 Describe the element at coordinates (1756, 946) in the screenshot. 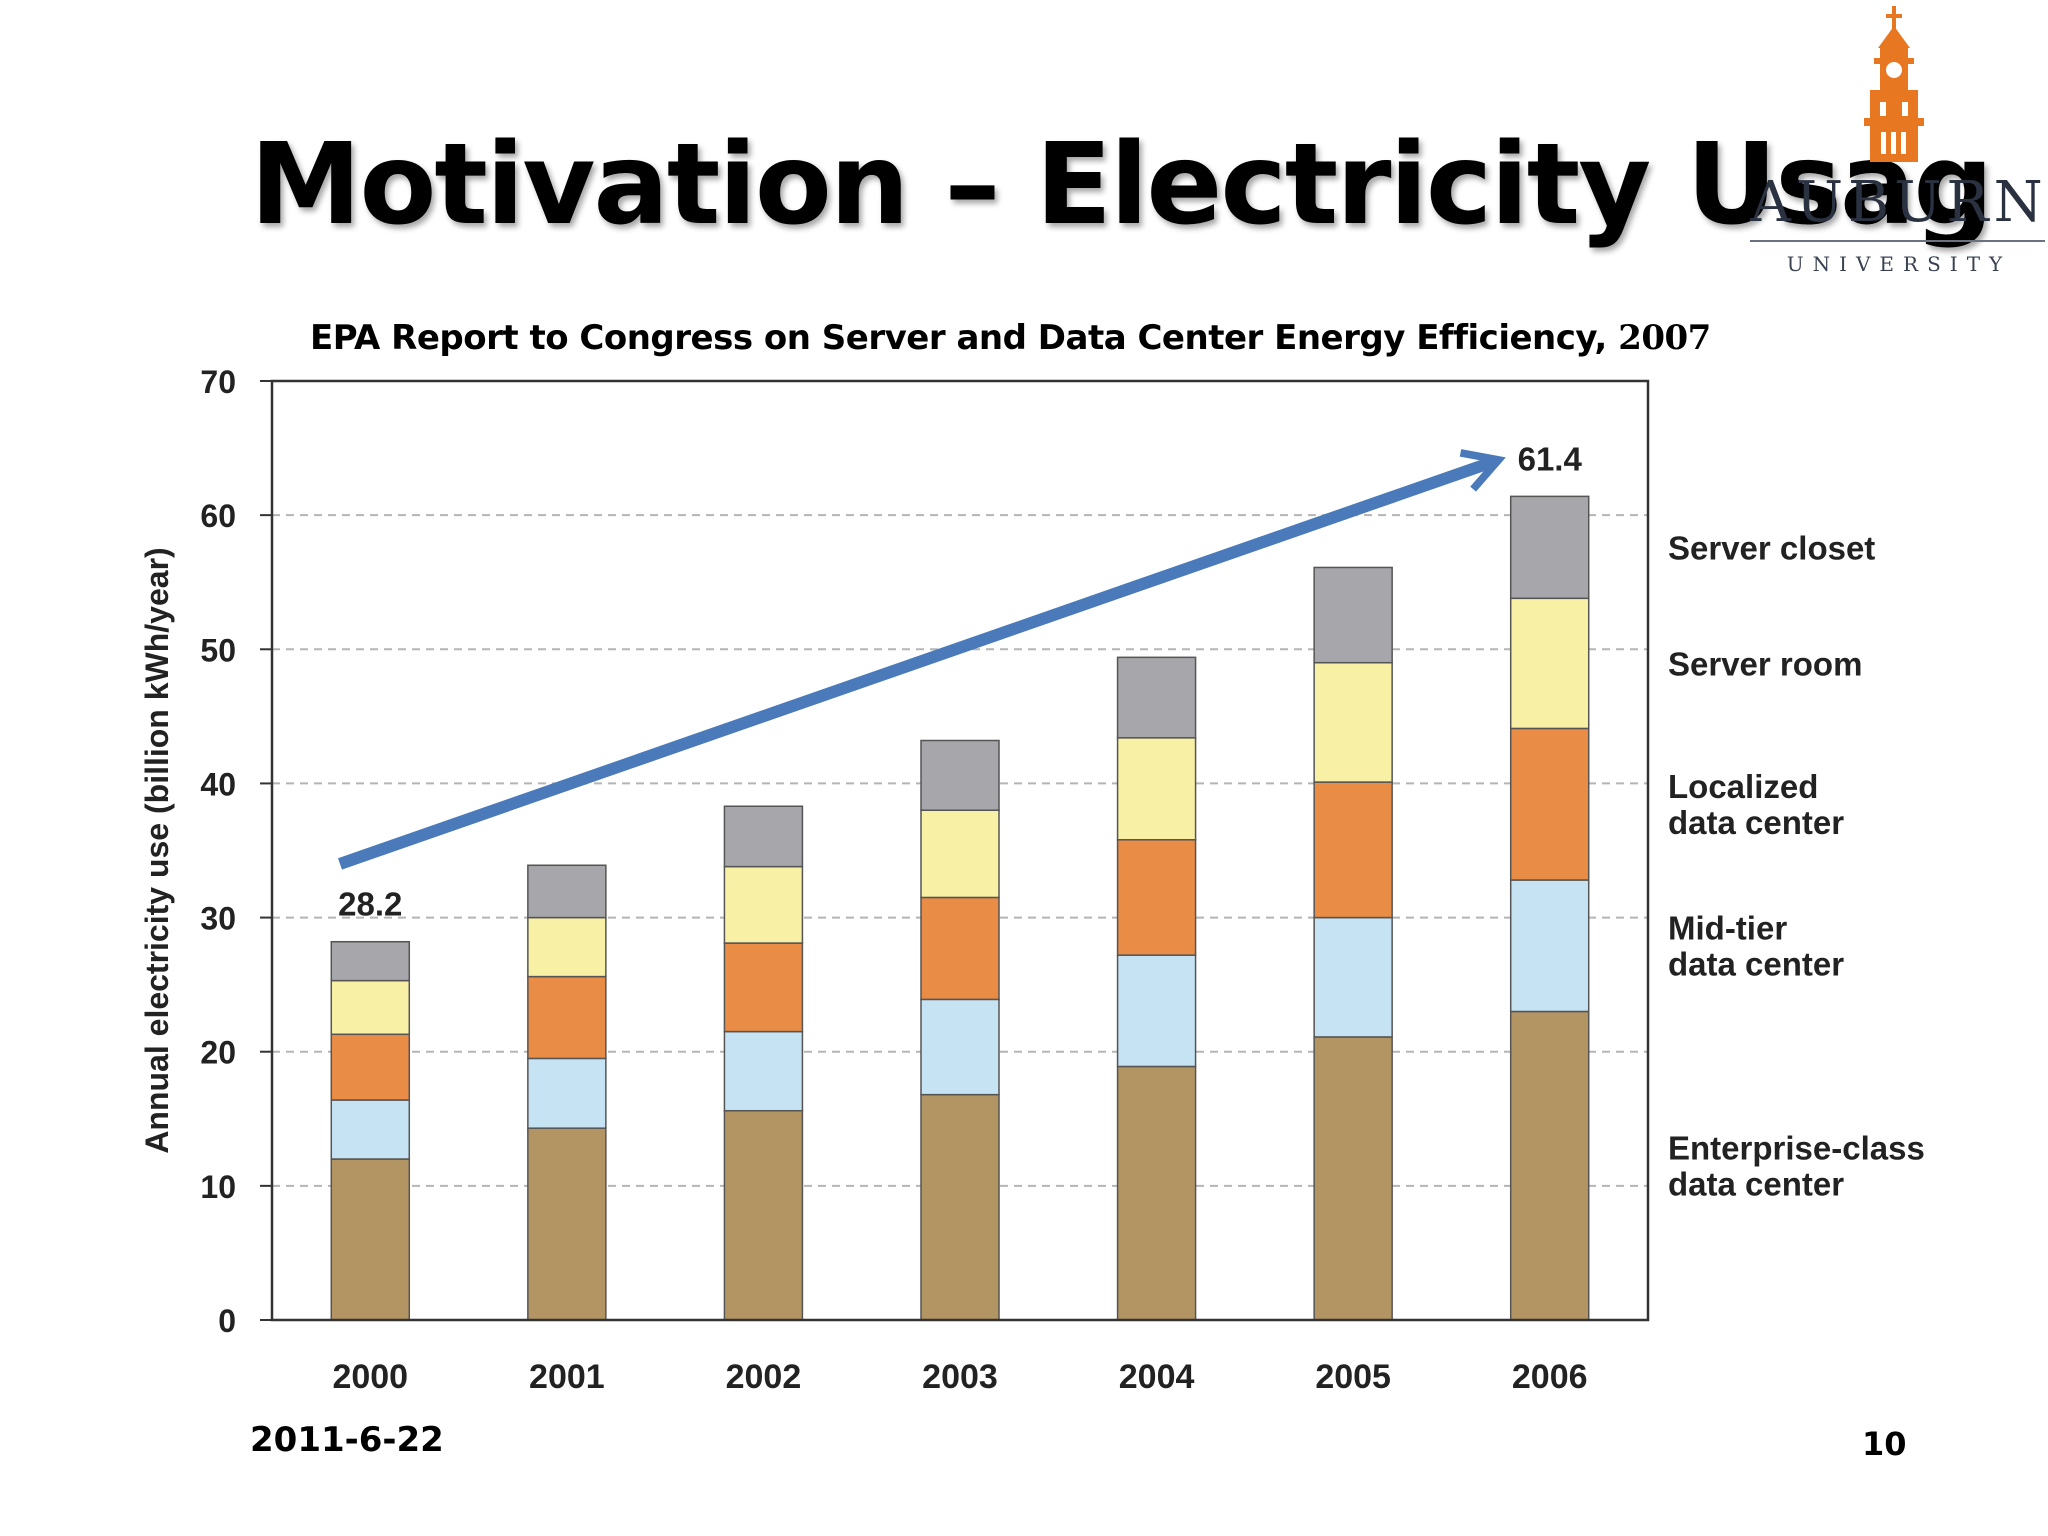

I see `legend-label: Mid-tier data center` at that location.